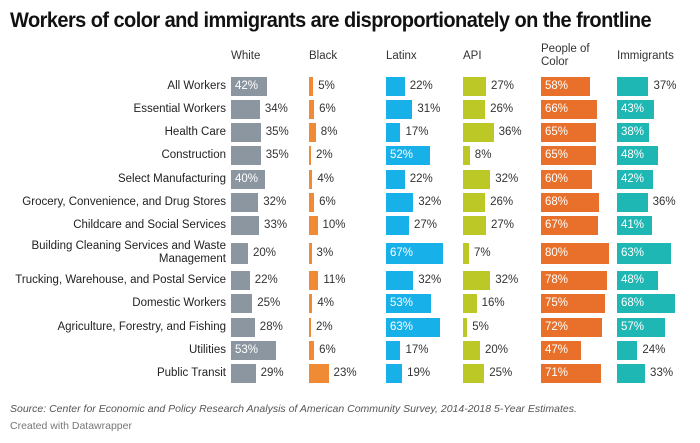 Image resolution: width=700 pixels, height=443 pixels. What do you see at coordinates (478, 133) in the screenshot?
I see `bar-api-health-care` at bounding box center [478, 133].